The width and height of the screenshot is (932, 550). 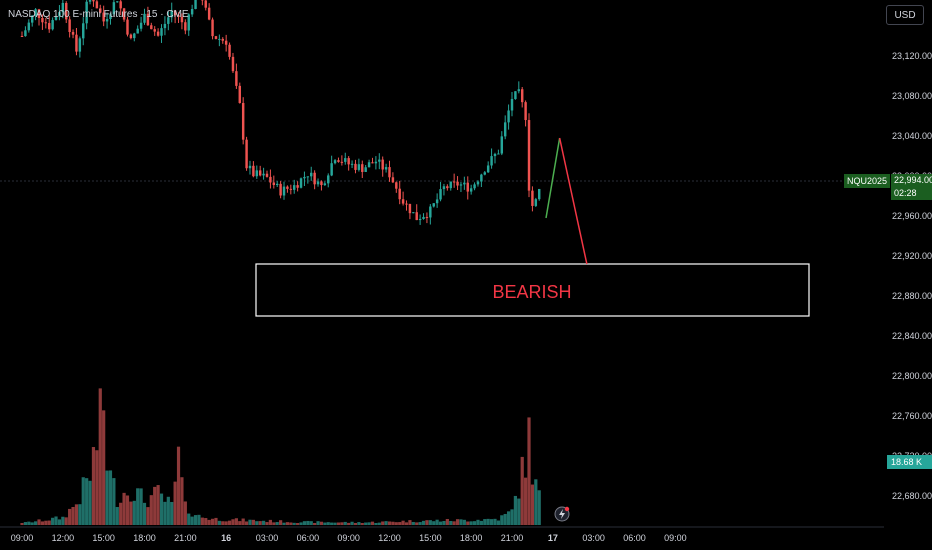 I want to click on bearish-box, so click(x=532, y=290).